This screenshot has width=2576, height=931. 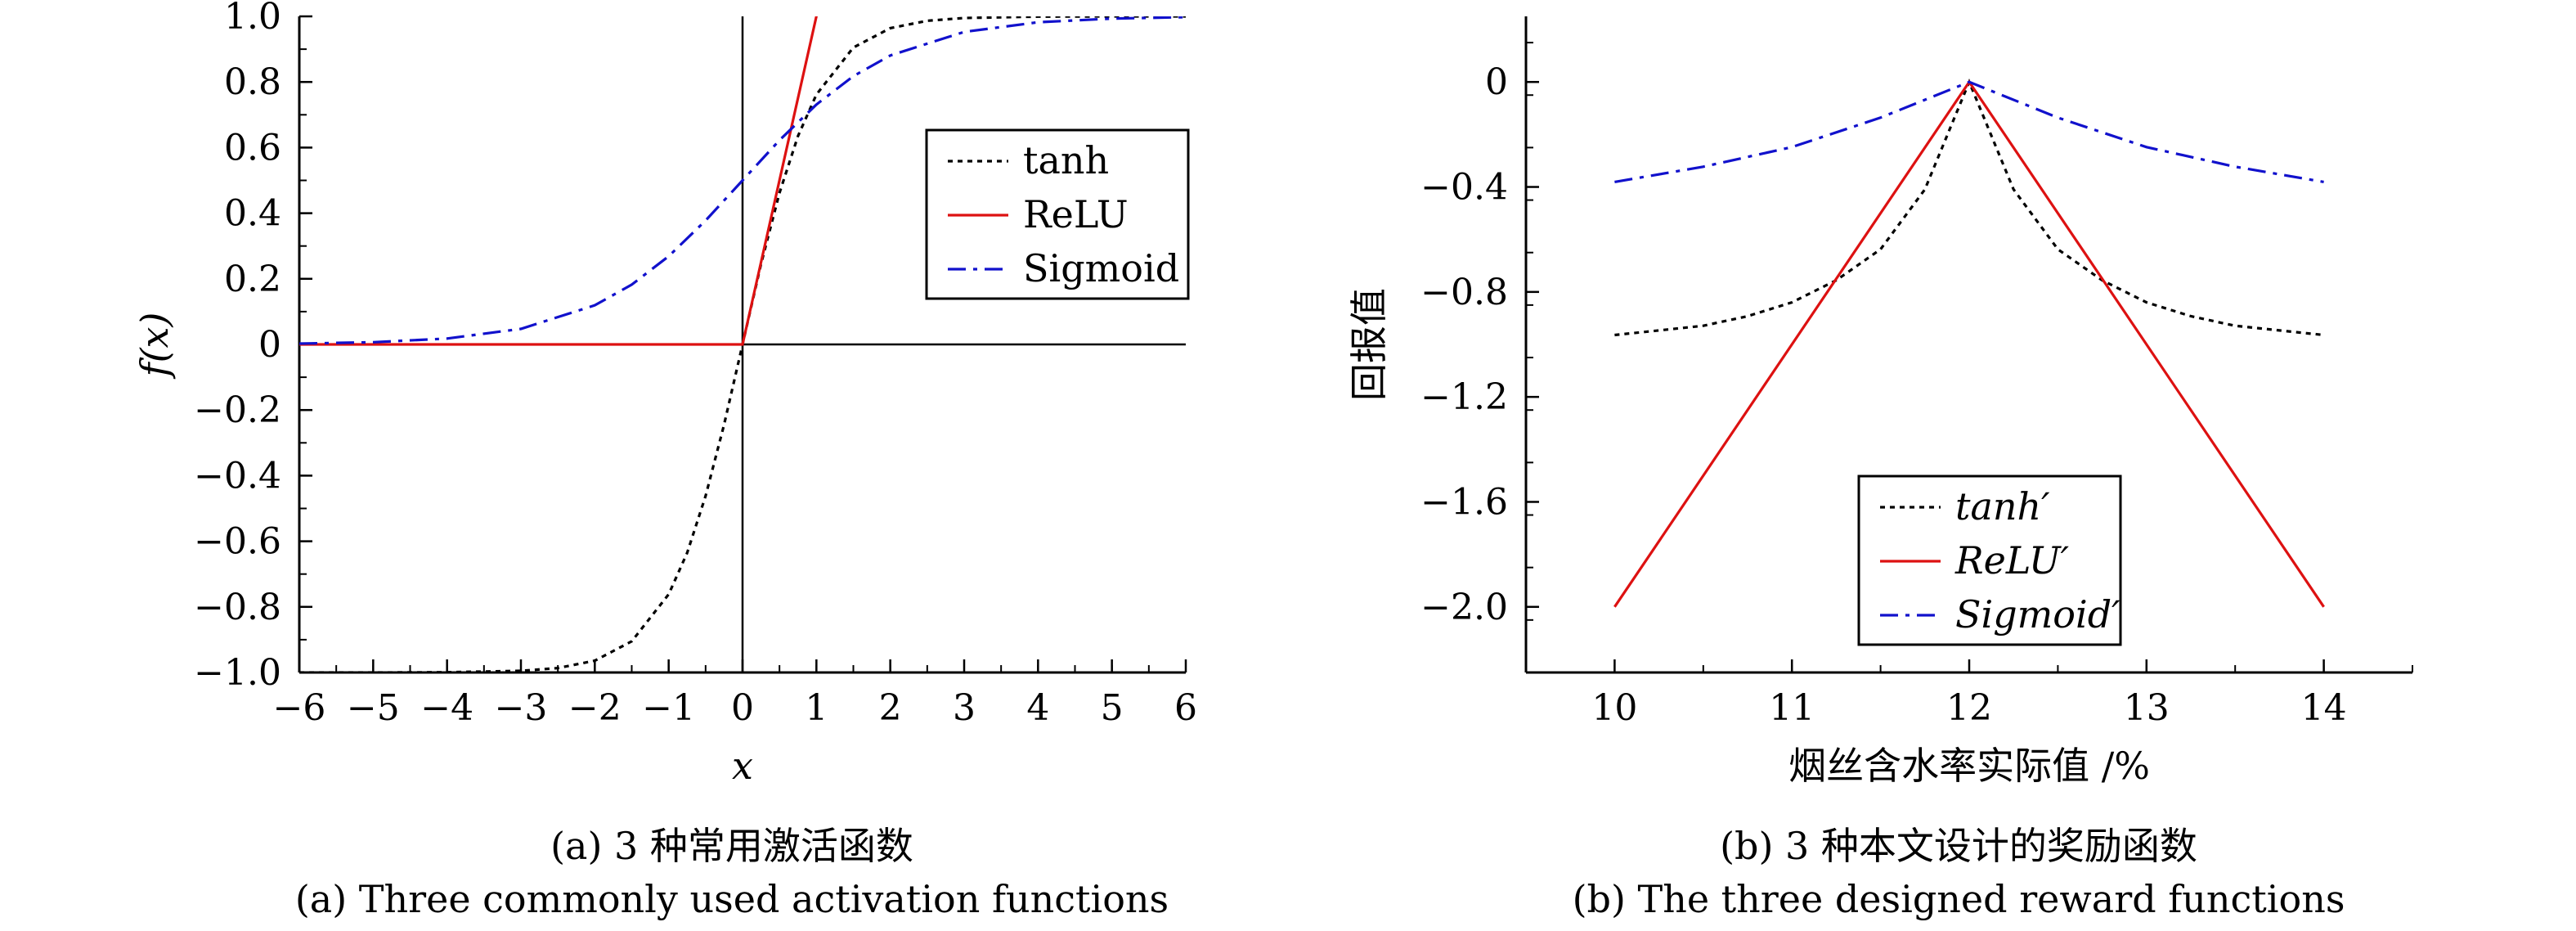 I want to click on legend-label-sigmoid: Sigmoid′, so click(x=2037, y=614).